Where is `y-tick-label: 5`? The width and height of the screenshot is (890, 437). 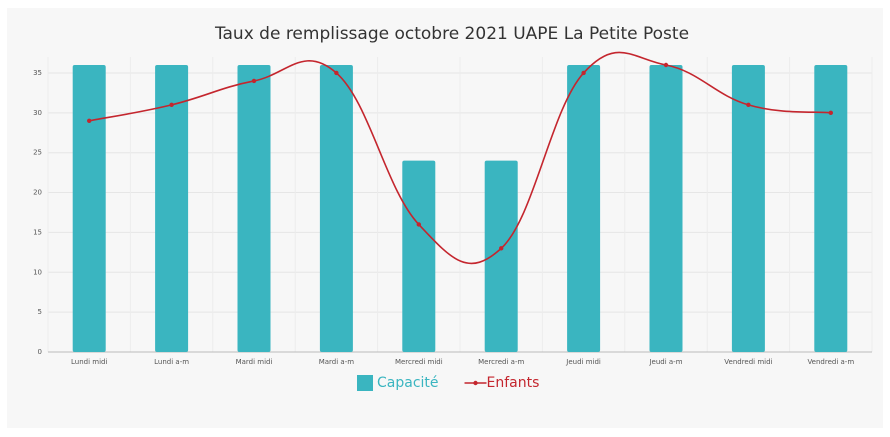
y-tick-label: 5 is located at coordinates (40, 312).